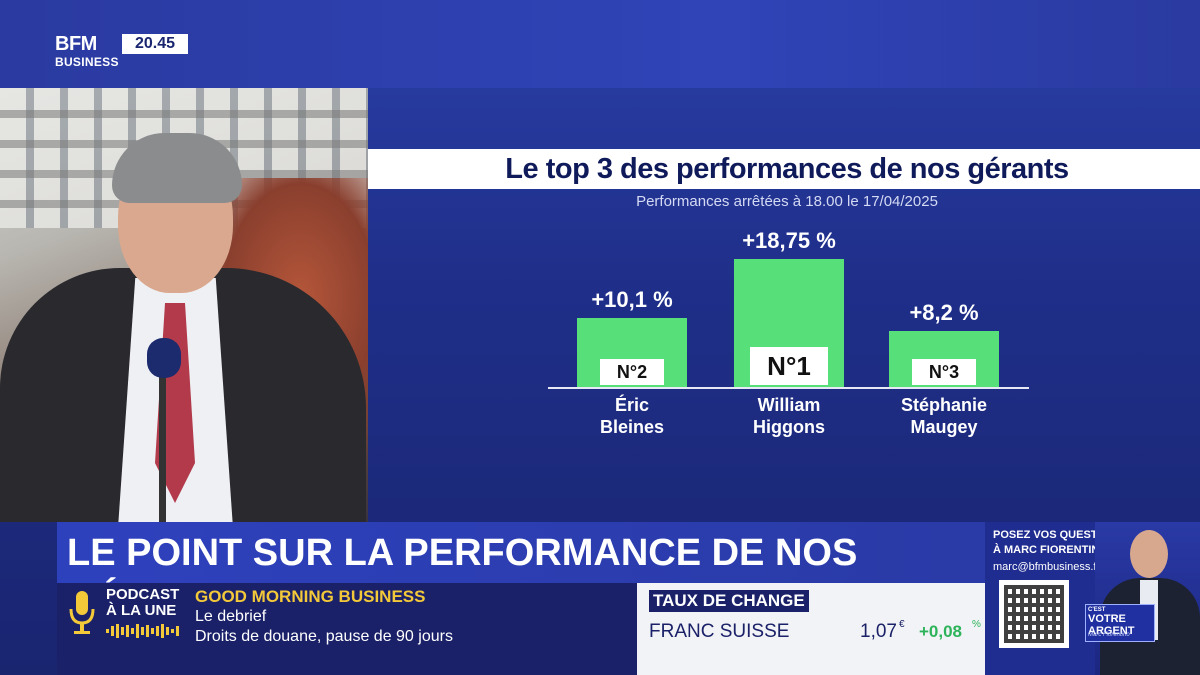 This screenshot has height=675, width=1200. Describe the element at coordinates (632, 427) in the screenshot. I see `manager-name-line: Bleines` at that location.